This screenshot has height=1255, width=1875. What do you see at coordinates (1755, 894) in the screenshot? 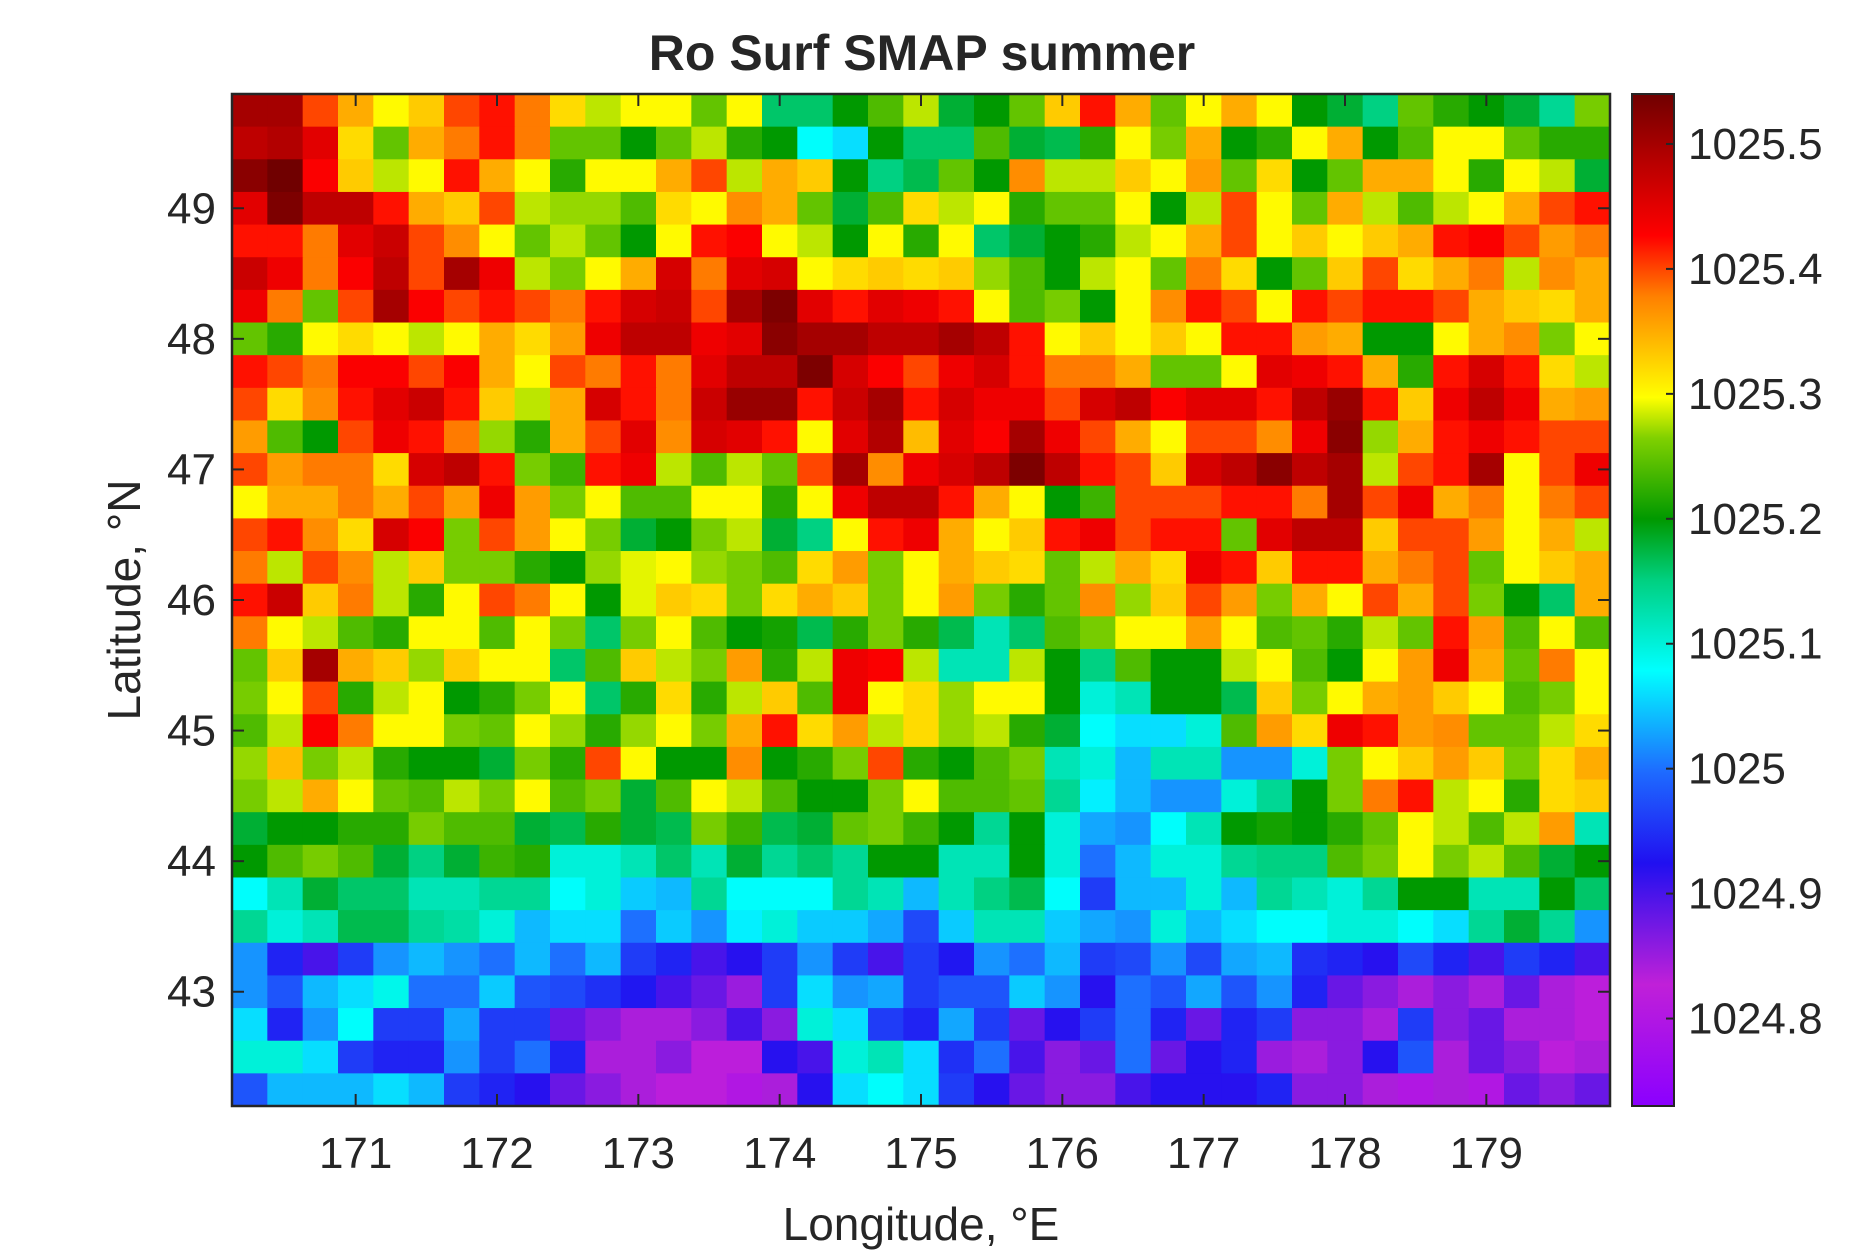
I see `colorbar-tick-label: 1024.9` at bounding box center [1755, 894].